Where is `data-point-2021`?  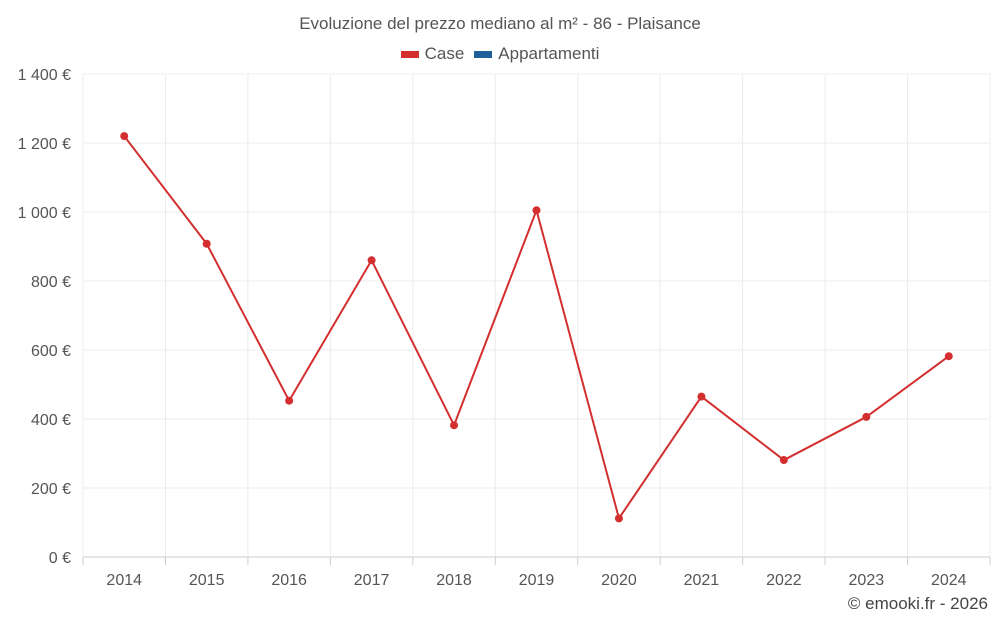 data-point-2021 is located at coordinates (701, 396).